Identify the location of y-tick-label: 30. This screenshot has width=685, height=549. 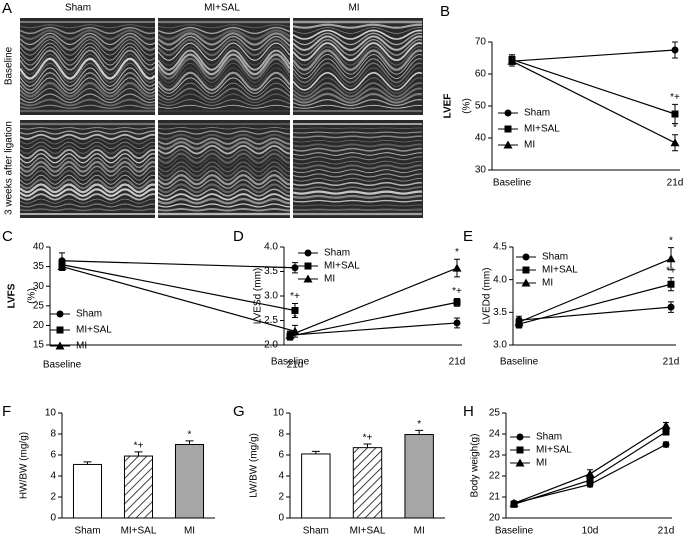
(39, 286).